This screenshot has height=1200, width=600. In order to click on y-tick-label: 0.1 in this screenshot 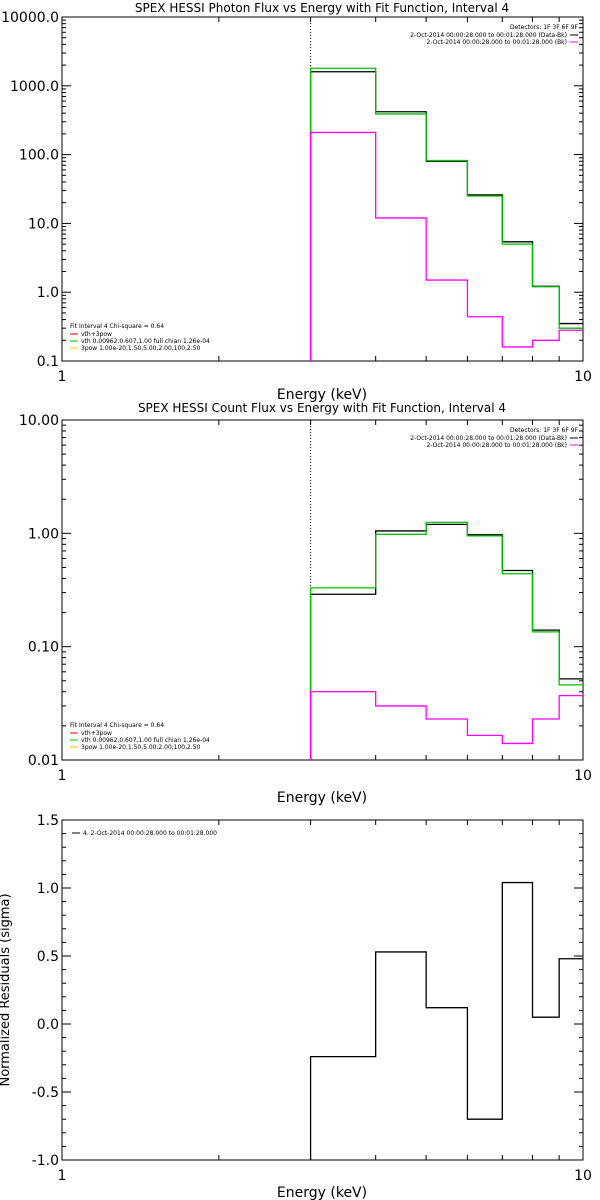, I will do `click(48, 362)`.